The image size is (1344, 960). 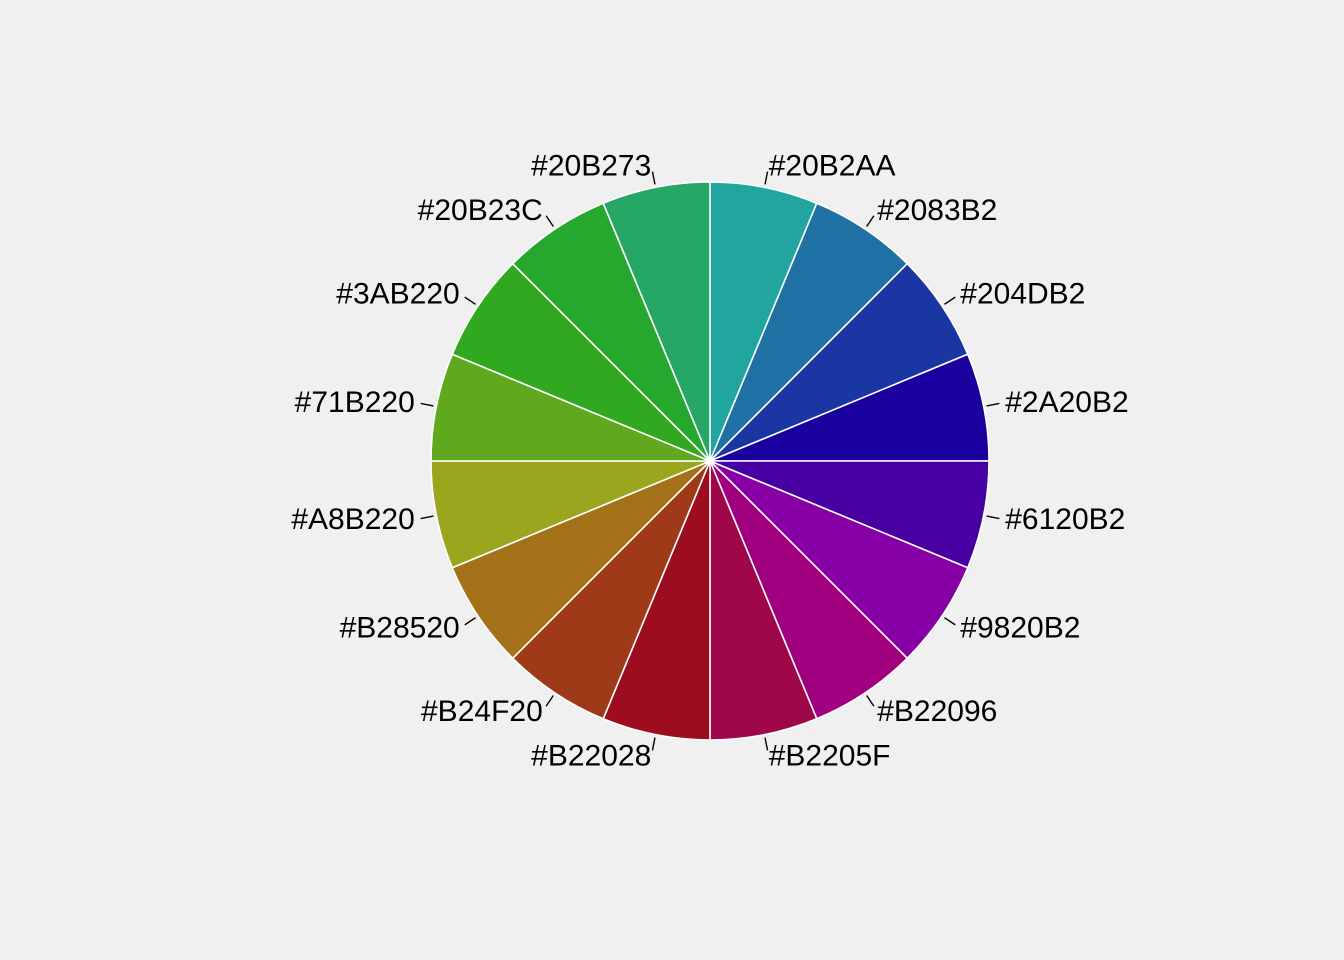 I want to click on slice-label: #B24F20, so click(x=482, y=711).